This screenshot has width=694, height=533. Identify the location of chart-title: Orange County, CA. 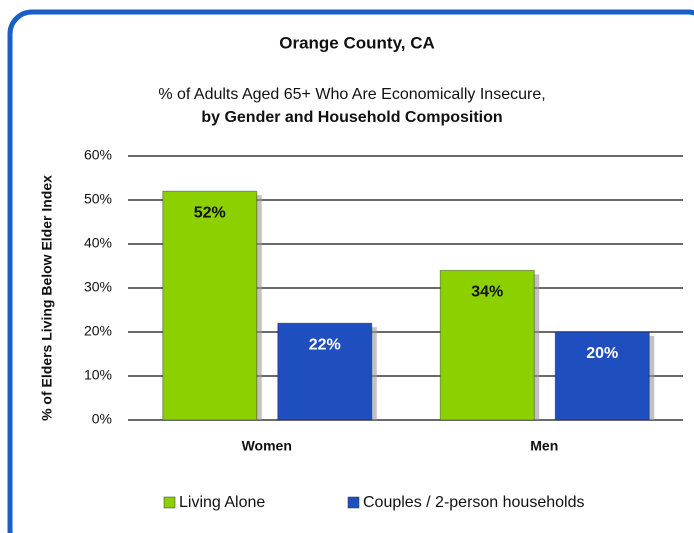
(357, 42).